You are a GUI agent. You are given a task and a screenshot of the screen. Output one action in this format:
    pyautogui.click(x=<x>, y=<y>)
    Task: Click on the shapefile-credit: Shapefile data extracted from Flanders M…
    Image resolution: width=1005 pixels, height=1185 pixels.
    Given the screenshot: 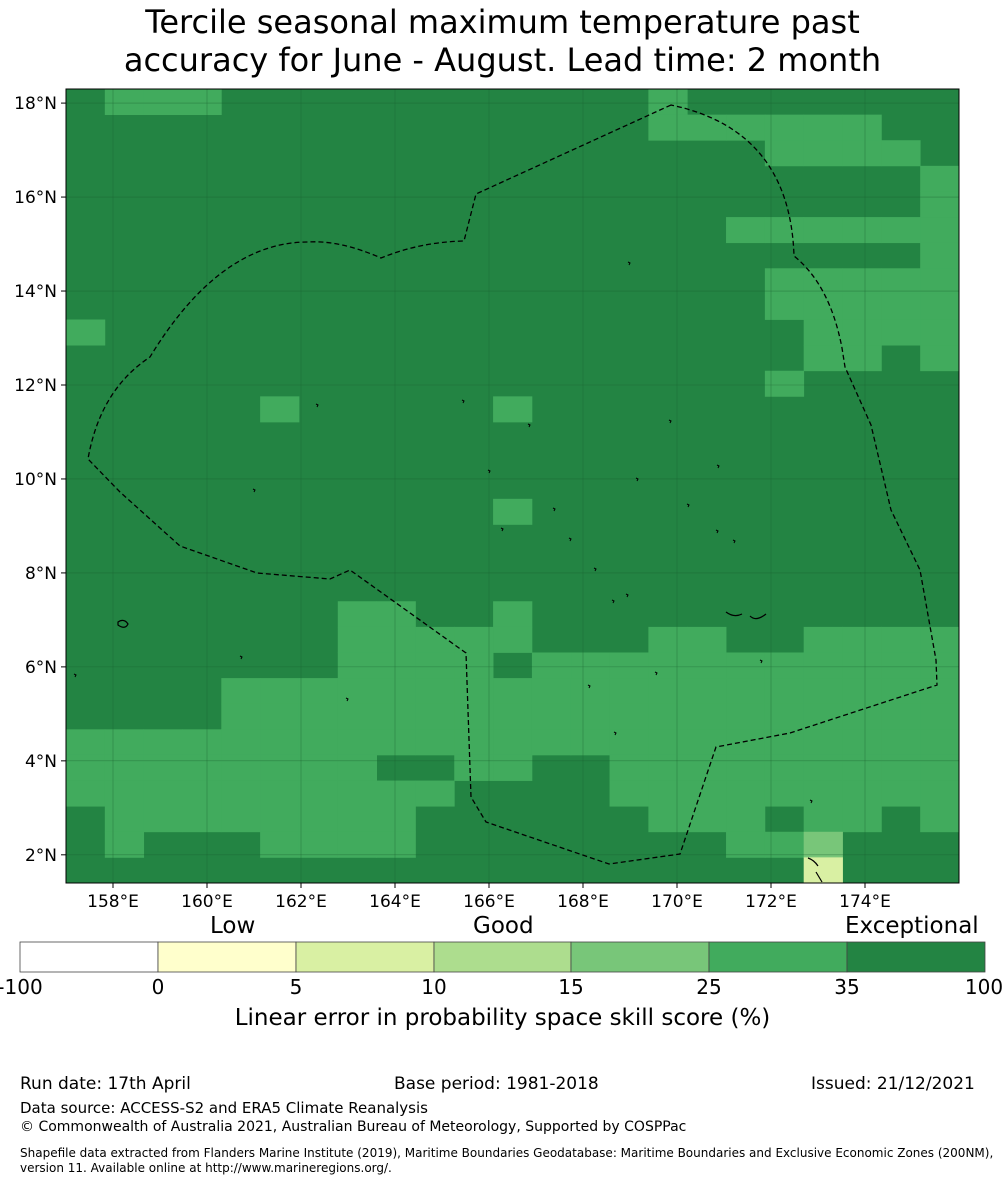 What is the action you would take?
    pyautogui.click(x=507, y=1160)
    